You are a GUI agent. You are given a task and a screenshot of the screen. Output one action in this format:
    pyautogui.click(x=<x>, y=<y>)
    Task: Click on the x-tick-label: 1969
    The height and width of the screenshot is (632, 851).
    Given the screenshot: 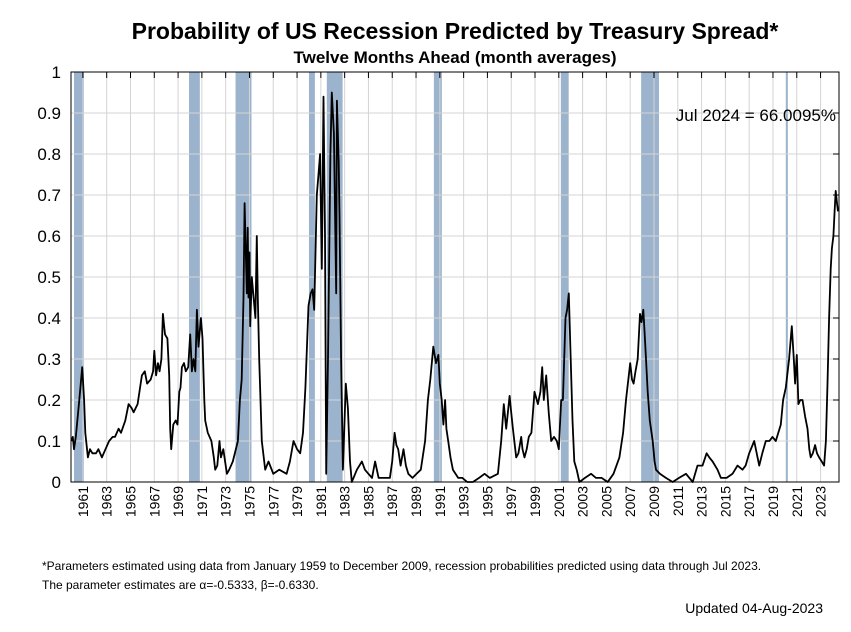 What is the action you would take?
    pyautogui.click(x=178, y=501)
    